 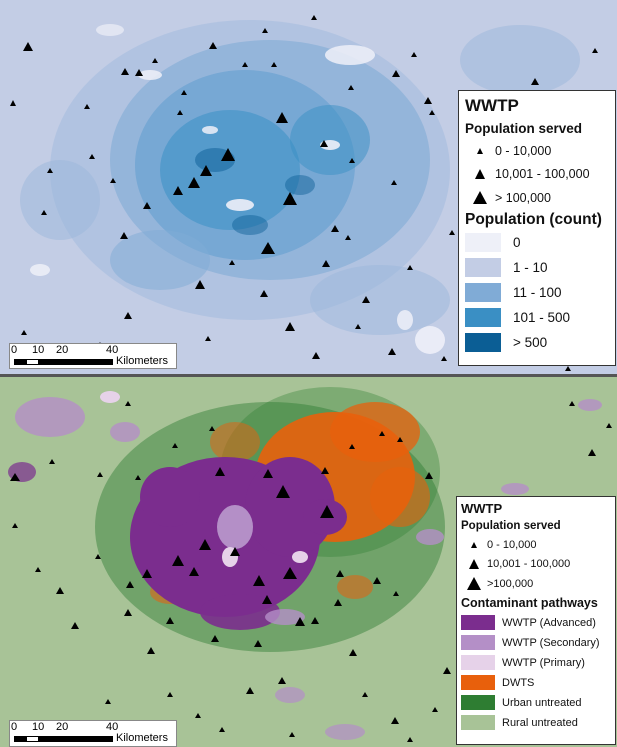 I want to click on legend-classes-heading: Population (count), so click(x=533, y=219).